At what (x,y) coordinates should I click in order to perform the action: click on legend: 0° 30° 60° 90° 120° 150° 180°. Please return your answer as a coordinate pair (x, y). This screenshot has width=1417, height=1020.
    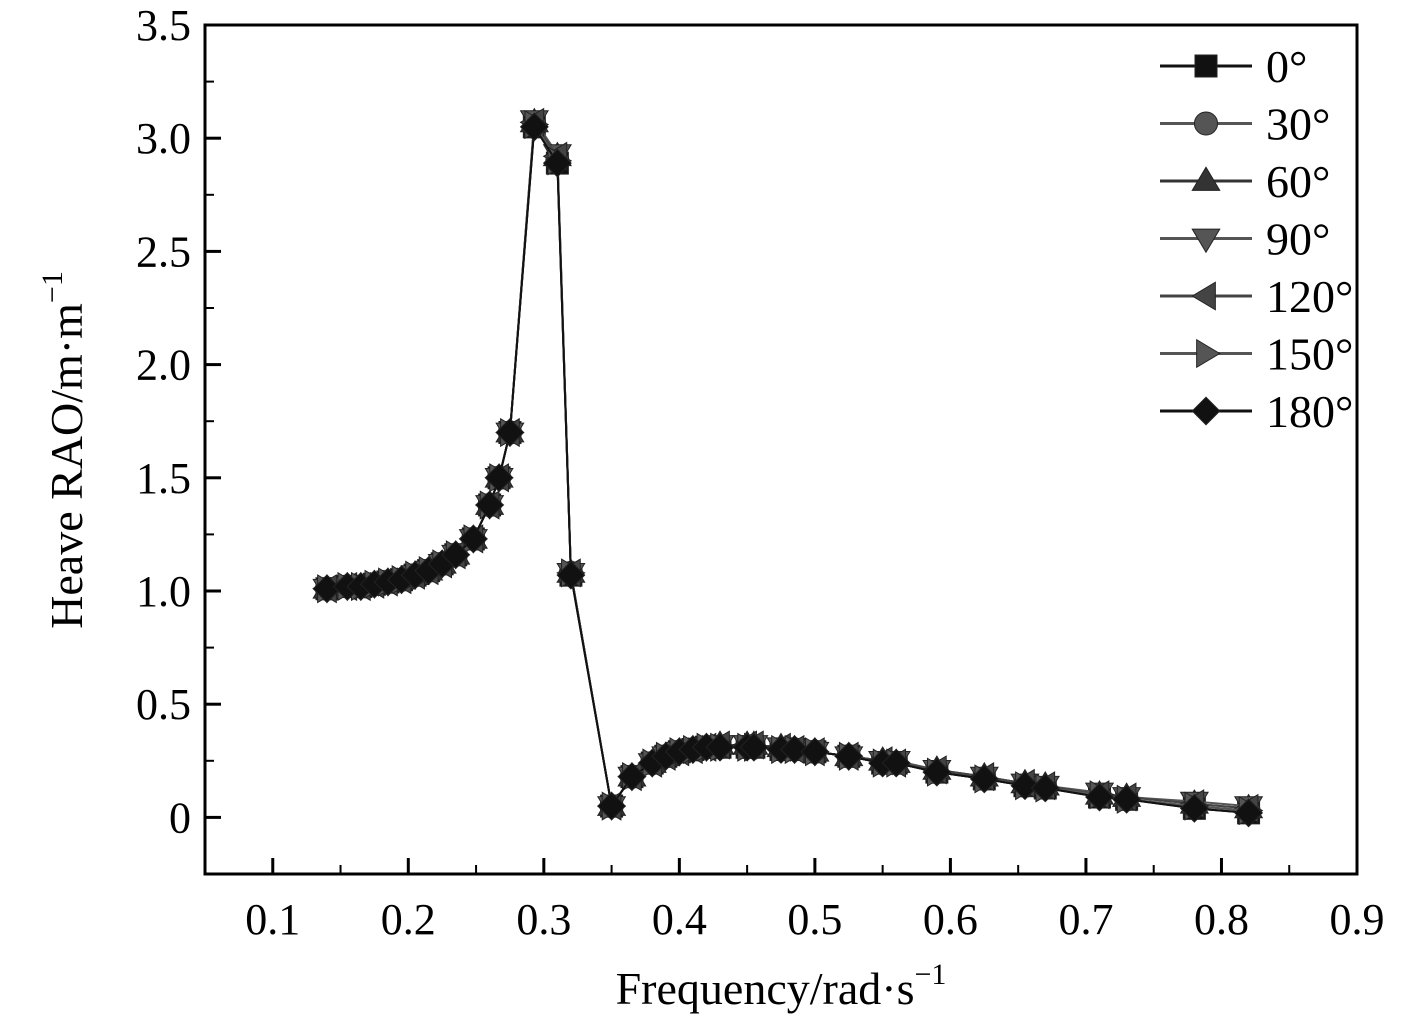
    Looking at the image, I should click on (1256, 239).